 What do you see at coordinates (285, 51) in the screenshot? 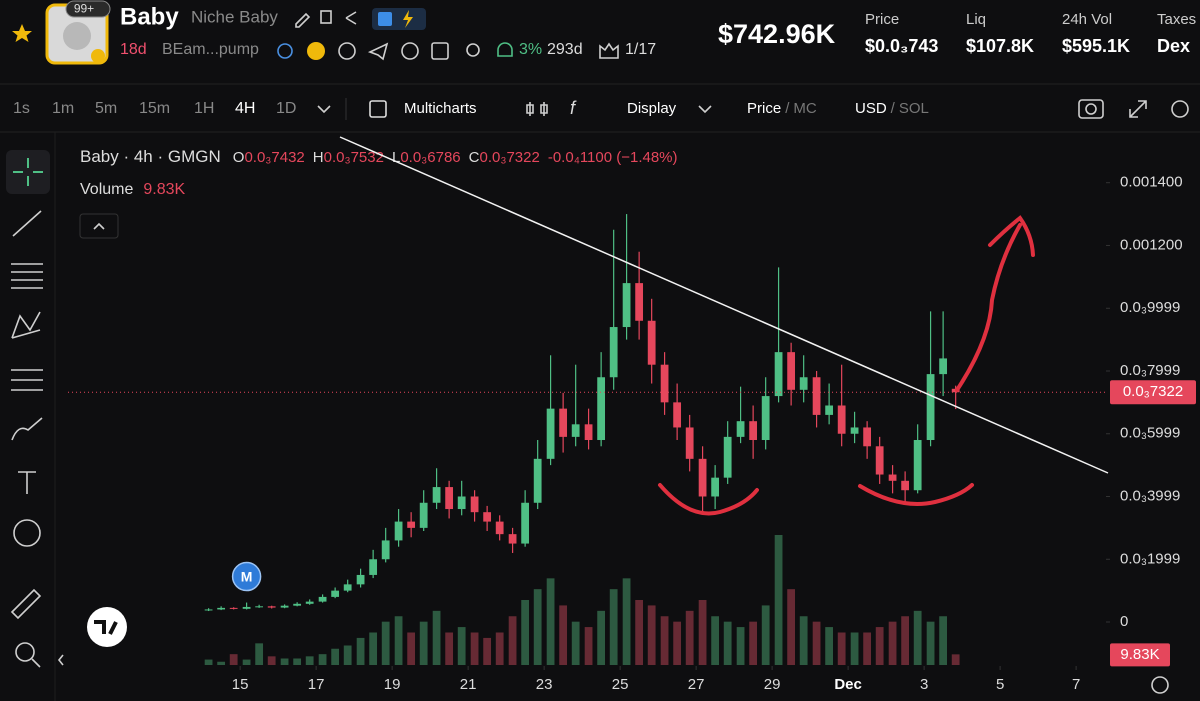
I see `holders-icon` at bounding box center [285, 51].